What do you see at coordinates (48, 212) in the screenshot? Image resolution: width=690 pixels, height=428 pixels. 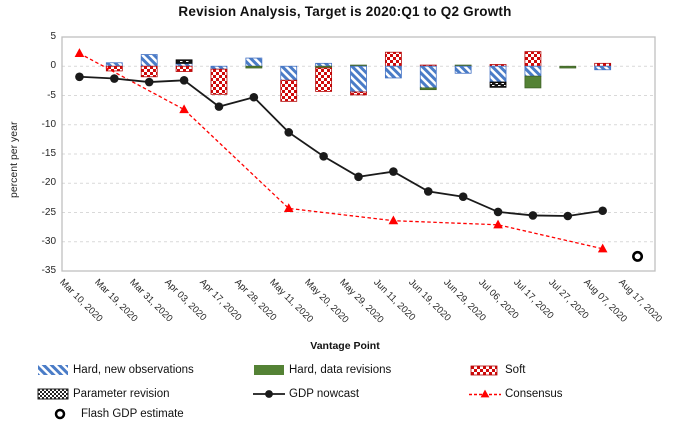 I see `y-tick-label: -25` at bounding box center [48, 212].